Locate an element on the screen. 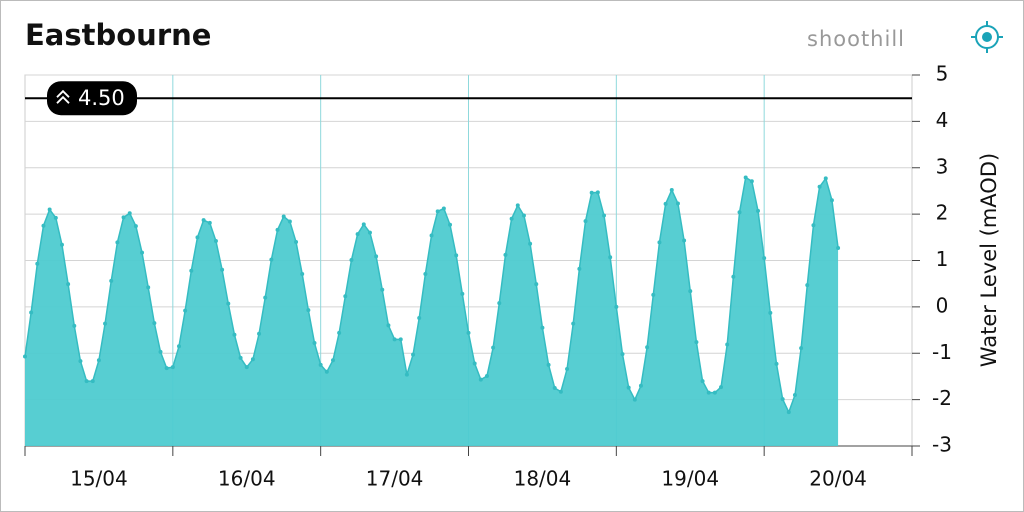  y-tick-label: -2 is located at coordinates (942, 398).